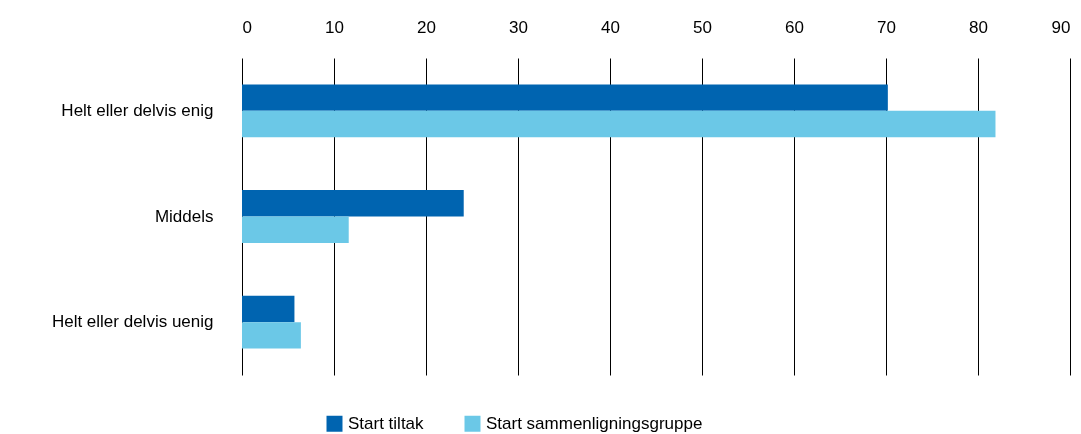  I want to click on x-tick-label: 0, so click(247, 27).